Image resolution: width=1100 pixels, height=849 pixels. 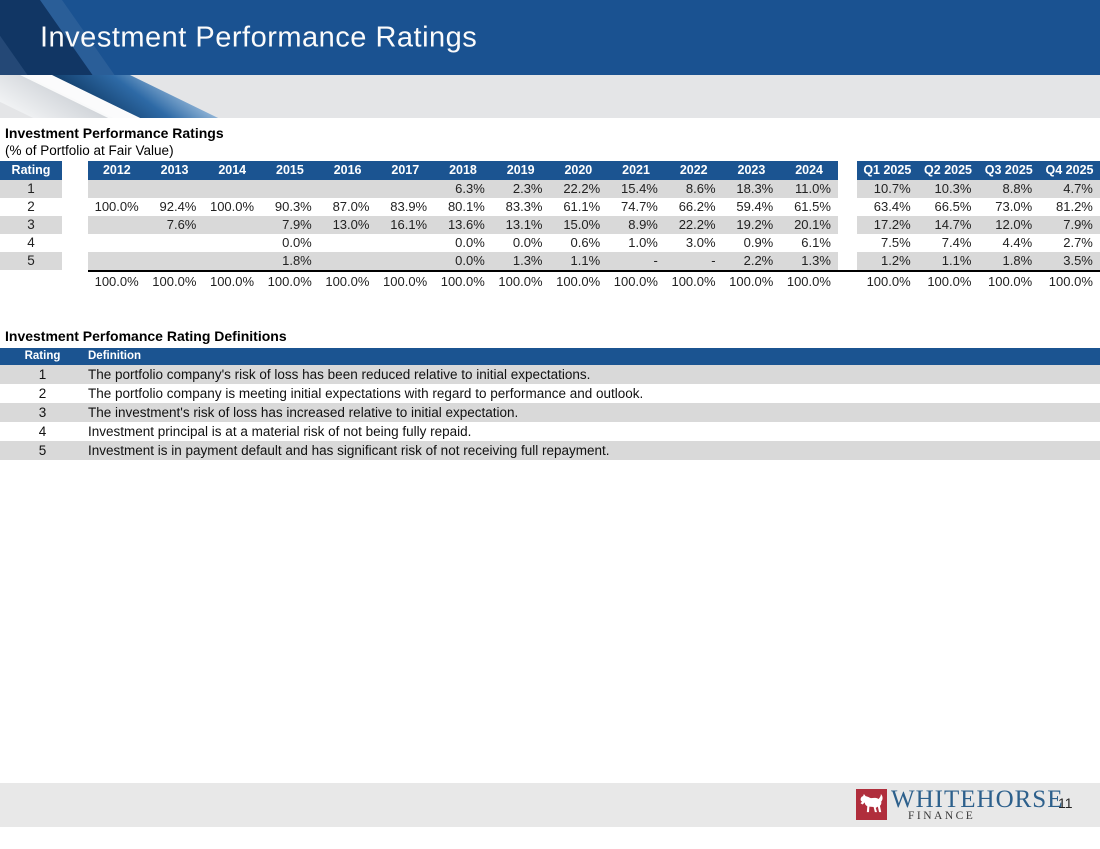 I want to click on year-value-cell: 6.3%, so click(x=463, y=189).